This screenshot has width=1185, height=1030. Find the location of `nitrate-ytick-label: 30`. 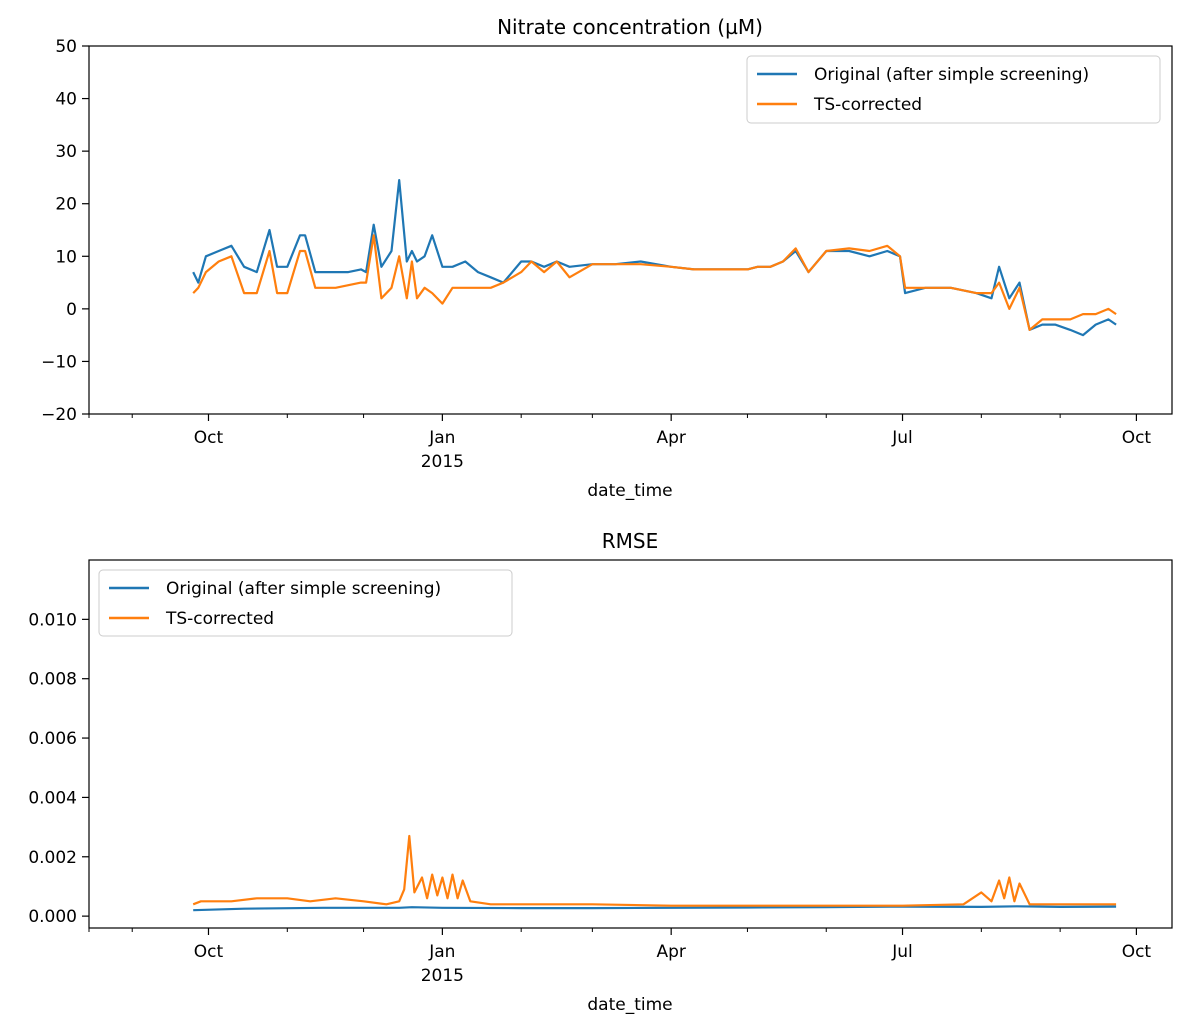

nitrate-ytick-label: 30 is located at coordinates (66, 152).